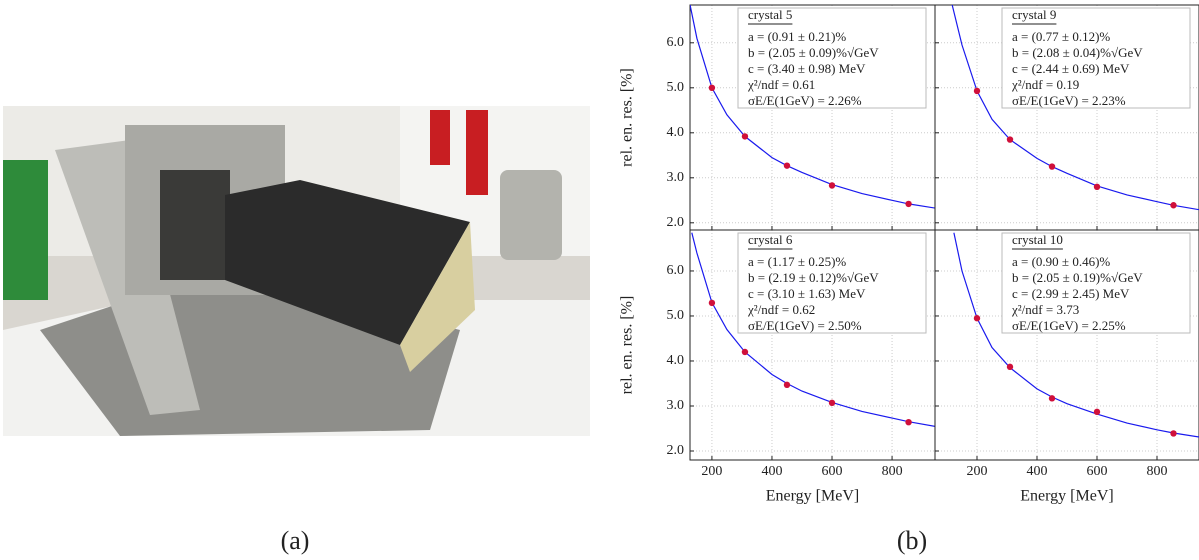 Image resolution: width=1199 pixels, height=560 pixels. Describe the element at coordinates (1071, 293) in the screenshot. I see `annotation: c = (2.99 ± 2.45) MeV` at that location.